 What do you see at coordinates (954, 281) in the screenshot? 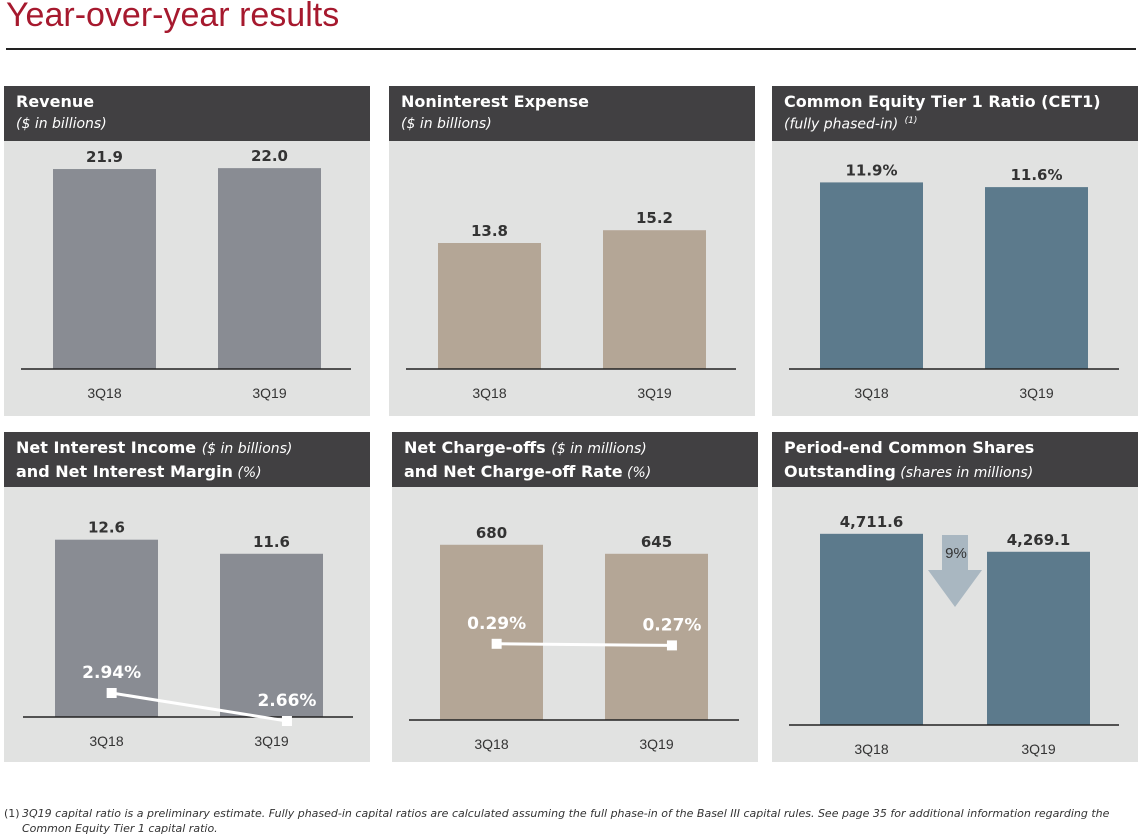
I see `cet1-chart: 11.9% 3Q18 11.6% 3Q19` at bounding box center [954, 281].